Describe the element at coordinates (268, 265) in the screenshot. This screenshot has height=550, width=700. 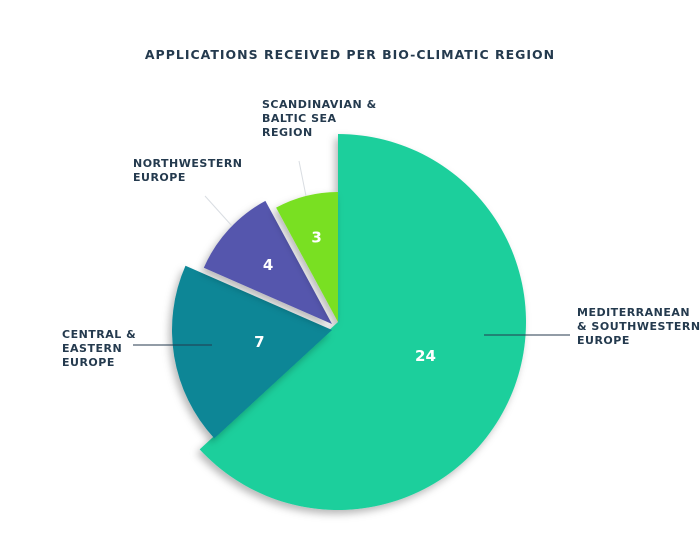
I see `value-label-northwestern: 4` at that location.